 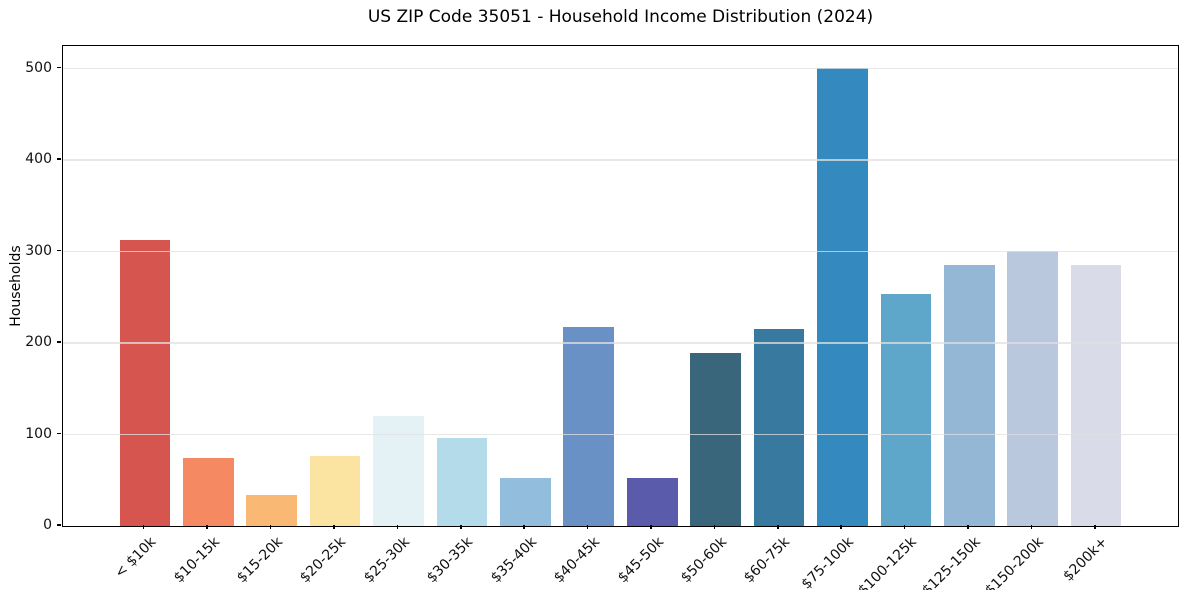 What do you see at coordinates (1033, 388) in the screenshot?
I see `bar-$150-200k` at bounding box center [1033, 388].